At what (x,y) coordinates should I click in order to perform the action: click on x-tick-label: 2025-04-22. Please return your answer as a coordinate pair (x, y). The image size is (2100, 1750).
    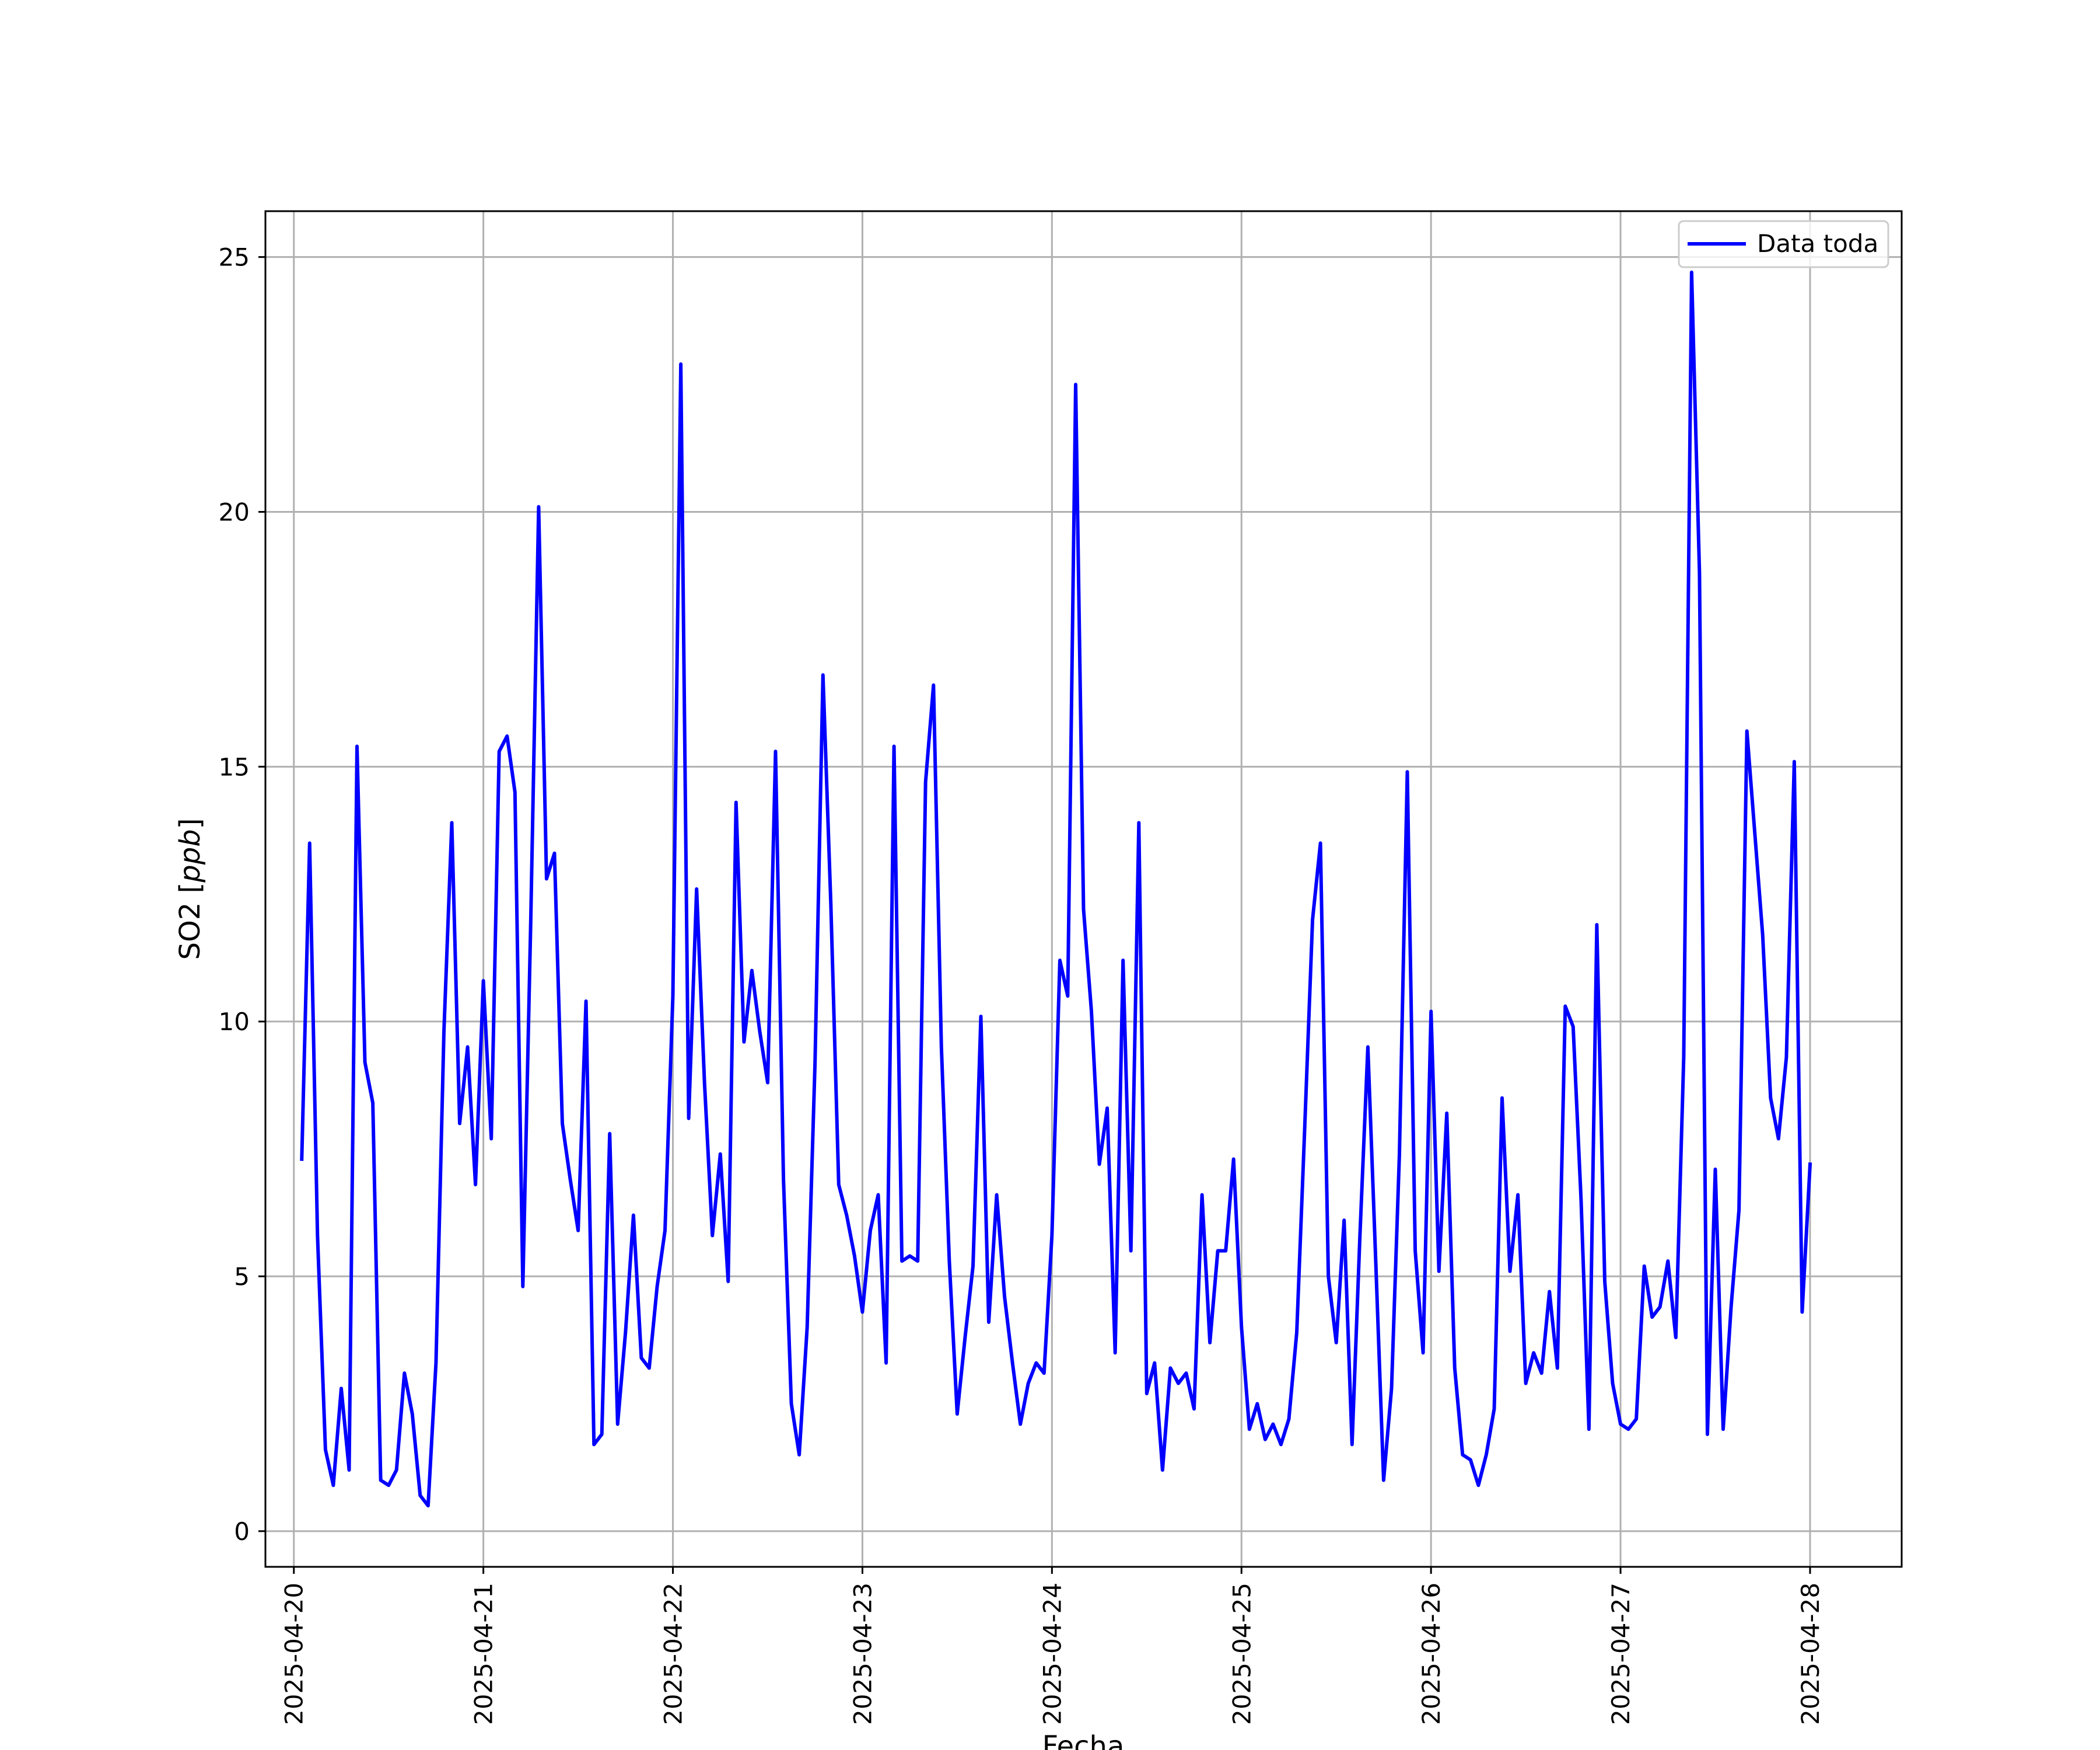
    Looking at the image, I should click on (673, 1654).